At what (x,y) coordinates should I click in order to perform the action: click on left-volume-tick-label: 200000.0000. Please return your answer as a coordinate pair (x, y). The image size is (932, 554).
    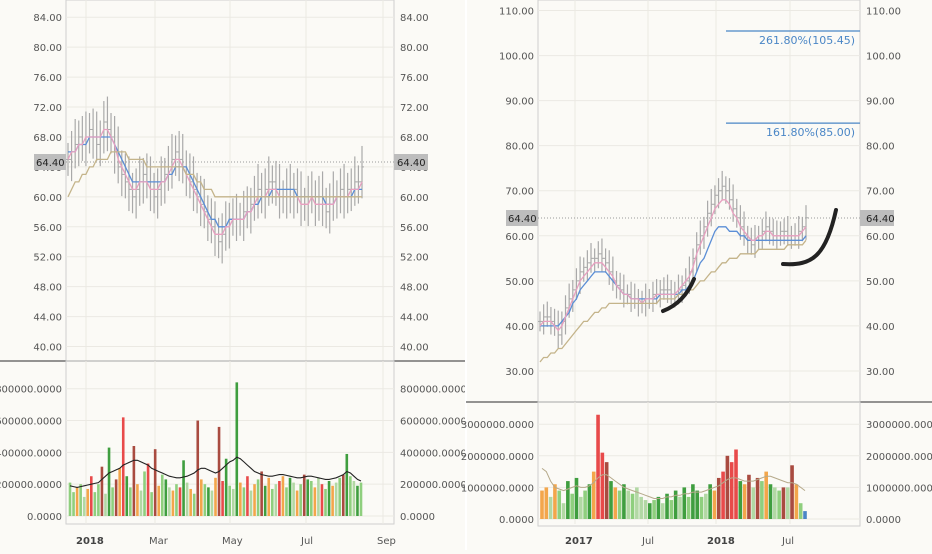
    Looking at the image, I should click on (31, 485).